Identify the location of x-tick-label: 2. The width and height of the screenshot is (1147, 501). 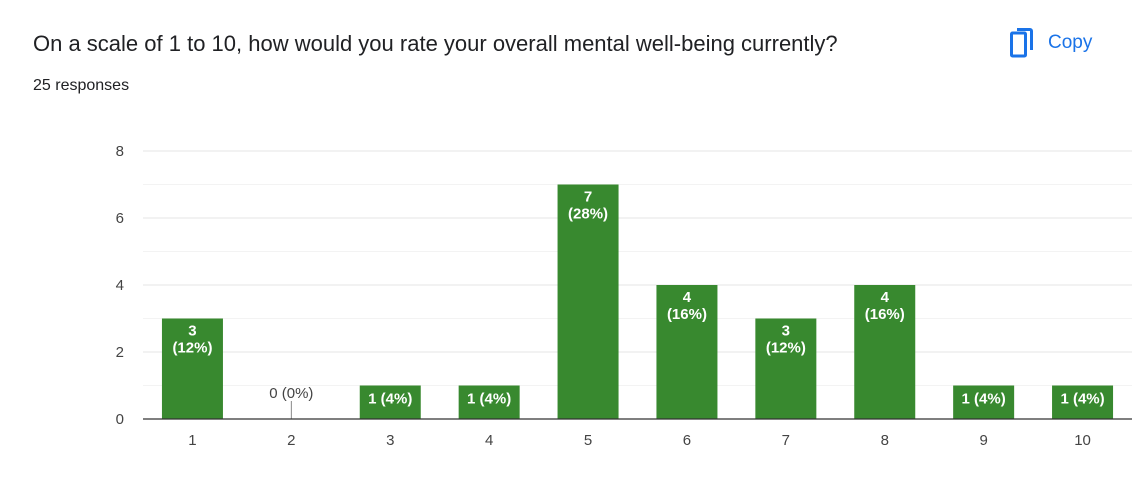
(291, 440).